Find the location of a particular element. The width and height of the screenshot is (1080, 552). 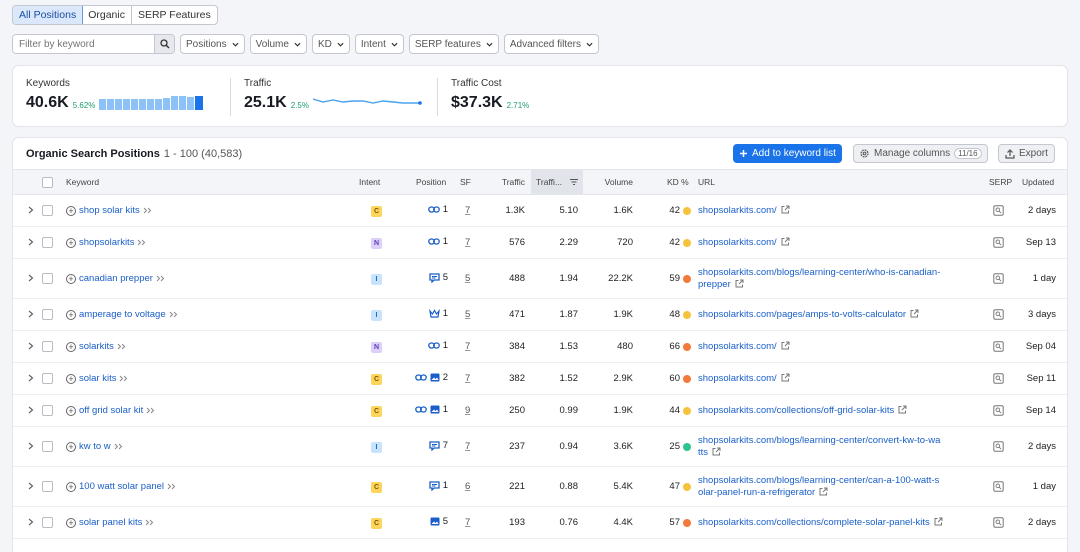

col-volume: Volume is located at coordinates (618, 182).